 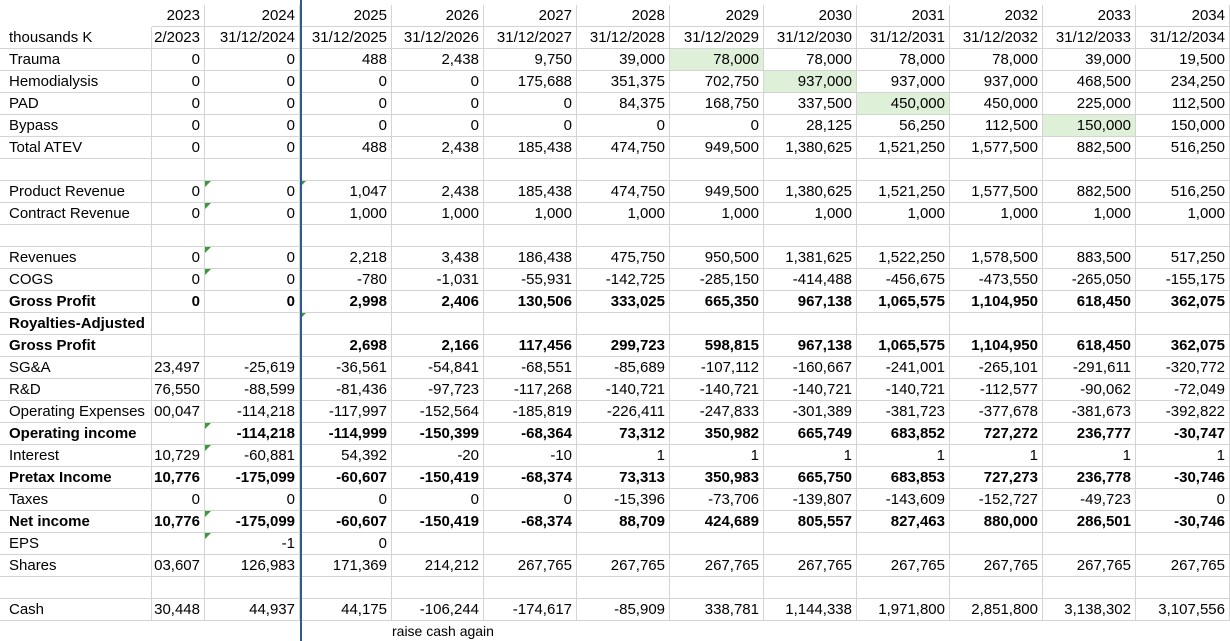 I want to click on value-cell: 1,381,625, so click(x=810, y=258).